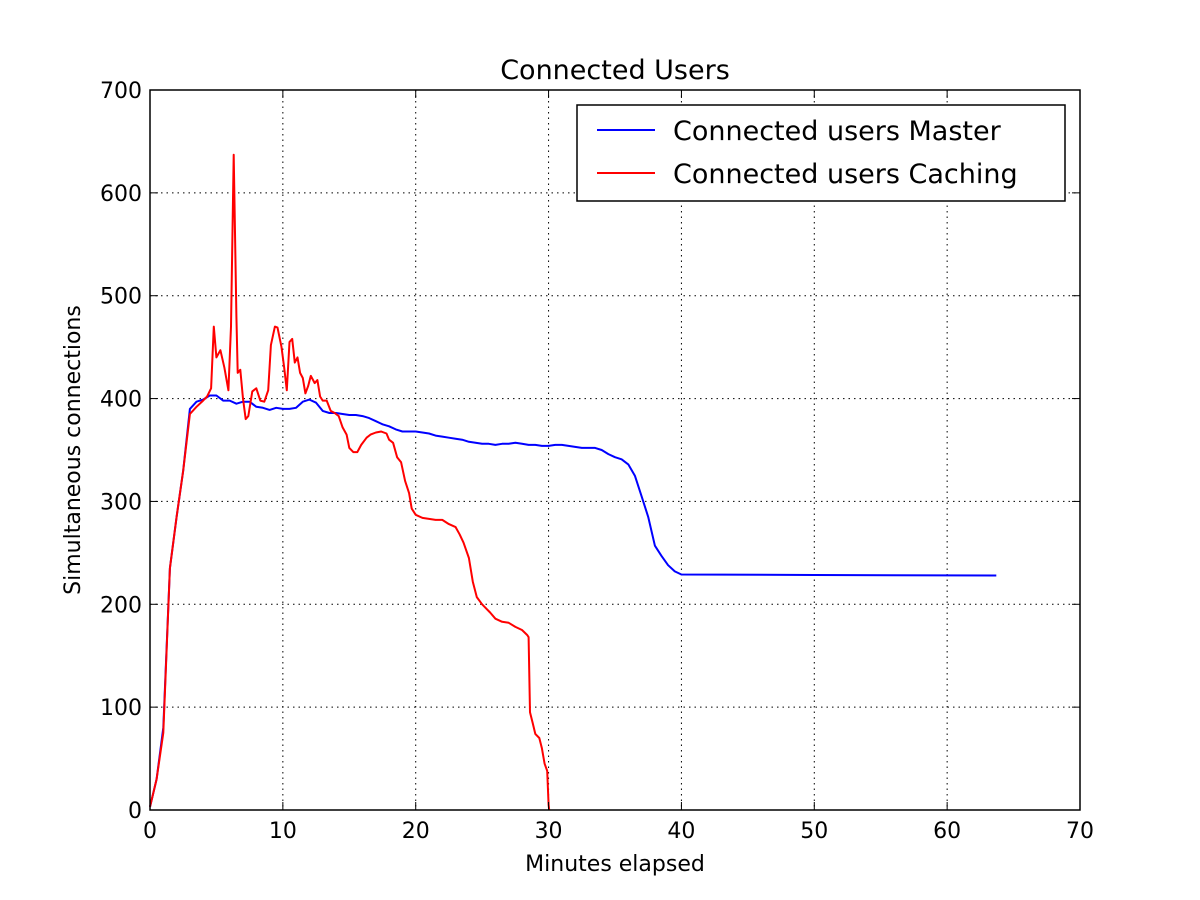 Image resolution: width=1200 pixels, height=900 pixels. What do you see at coordinates (615, 70) in the screenshot?
I see `chart-title: Connected Users` at bounding box center [615, 70].